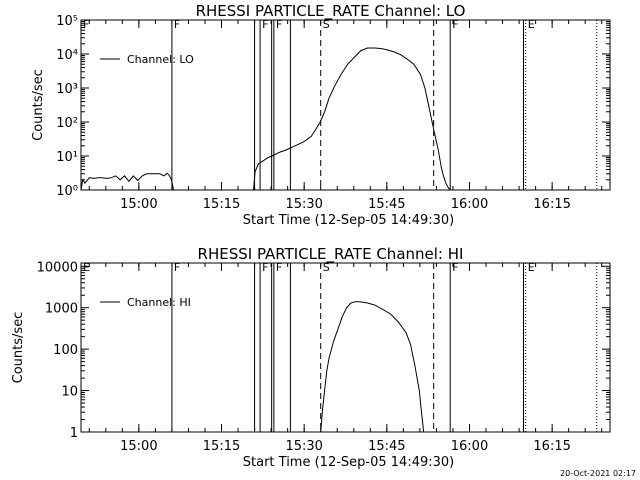 The image size is (640, 480). What do you see at coordinates (65, 350) in the screenshot?
I see `y-tick-label: 100` at bounding box center [65, 350].